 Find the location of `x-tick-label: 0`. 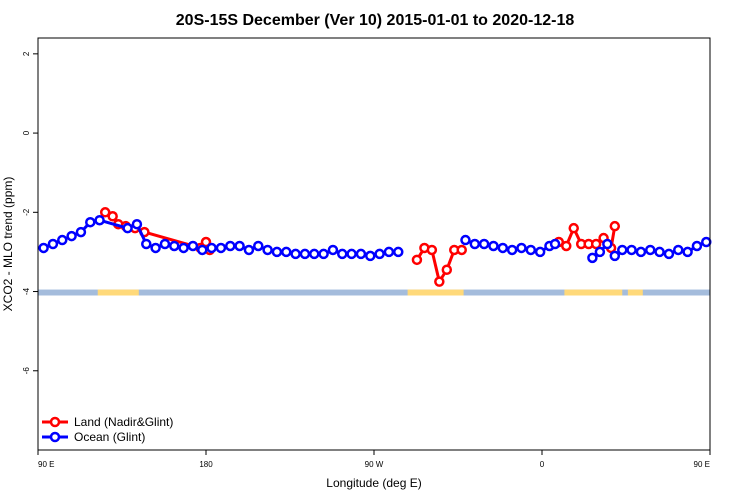

x-tick-label: 0 is located at coordinates (542, 464).